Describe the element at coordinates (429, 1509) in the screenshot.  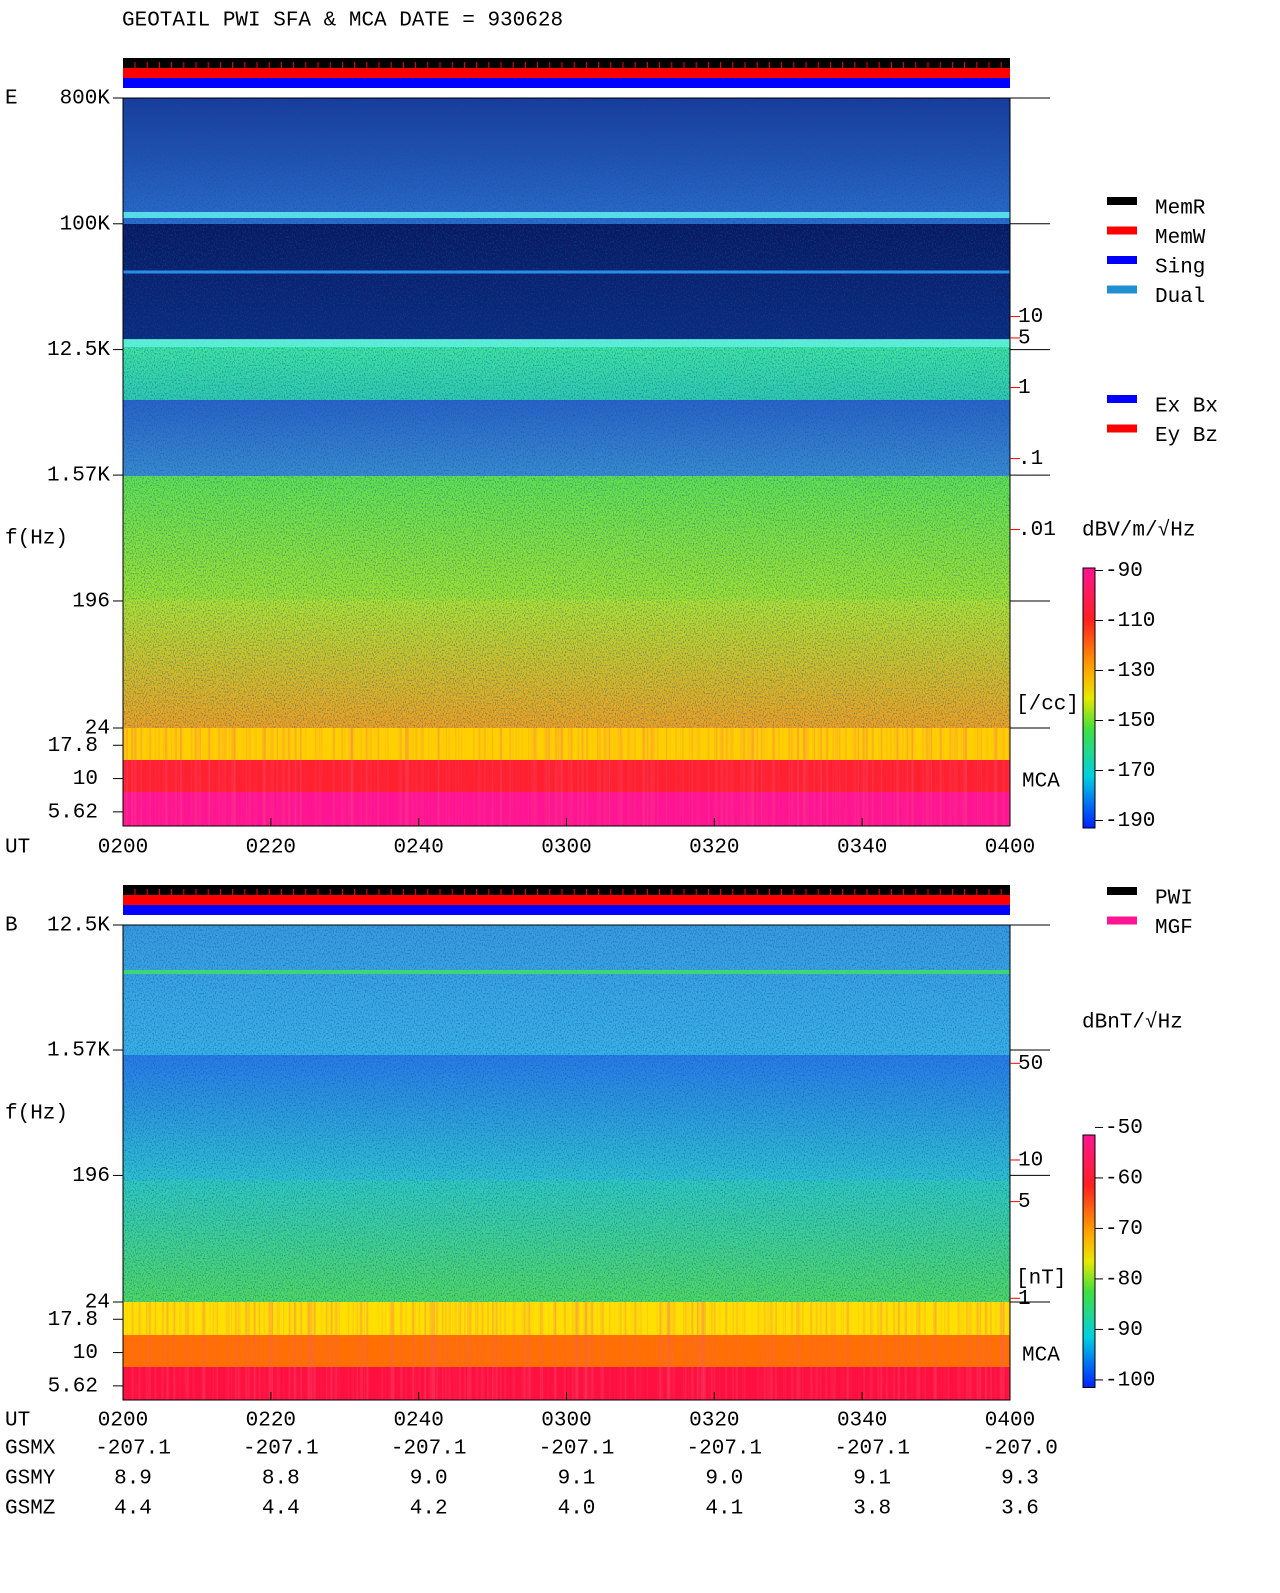
I see `orbit-value: 4.2` at that location.